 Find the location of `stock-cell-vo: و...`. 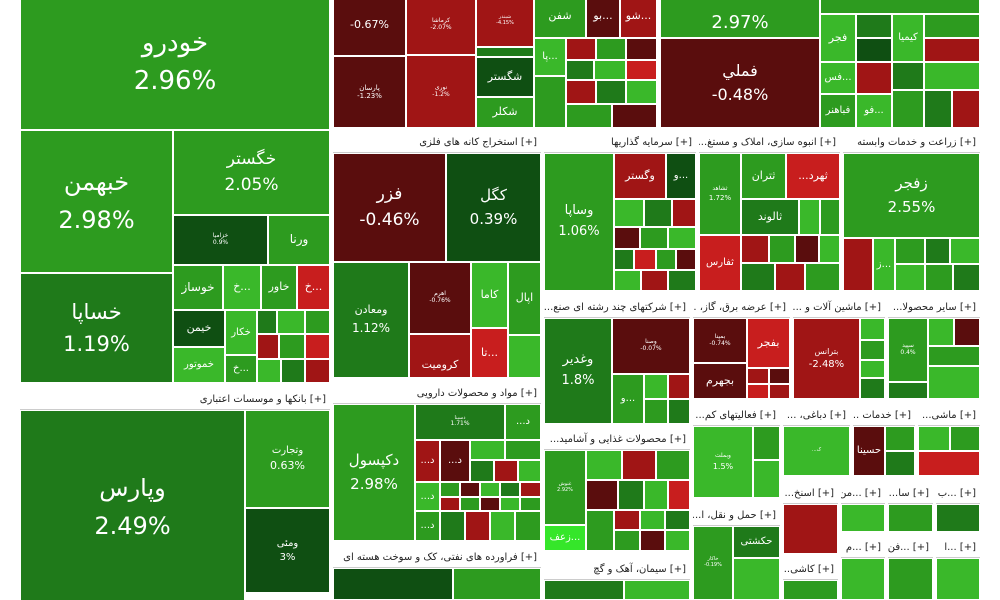

stock-cell-vo: و... is located at coordinates (681, 176).